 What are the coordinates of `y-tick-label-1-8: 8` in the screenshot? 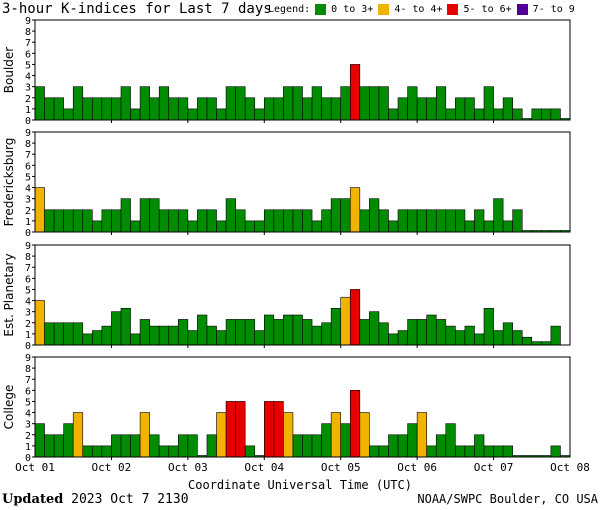 It's located at (28, 144).